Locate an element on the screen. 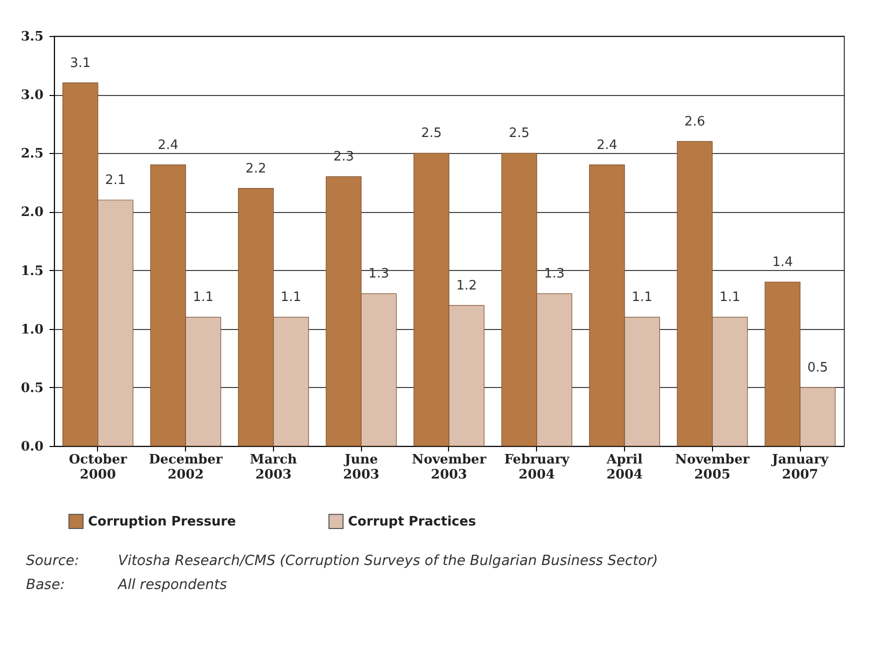 This screenshot has height=653, width=883. x-tick-label: April 2004 is located at coordinates (624, 467).